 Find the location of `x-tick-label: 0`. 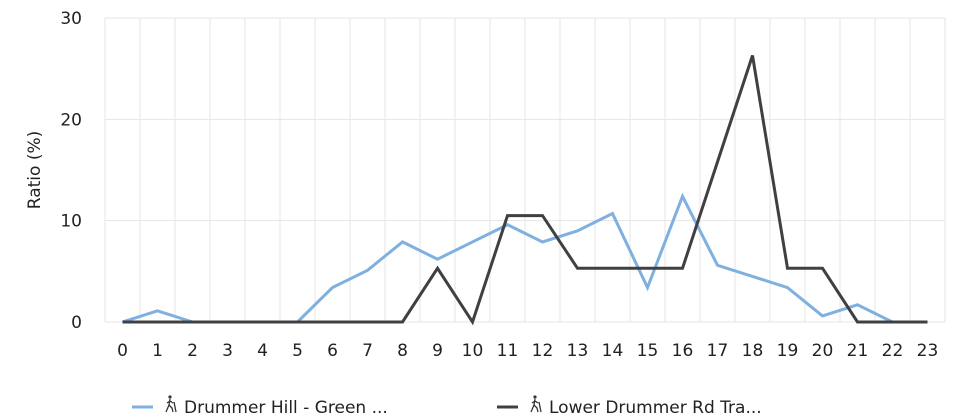

x-tick-label: 0 is located at coordinates (122, 351).